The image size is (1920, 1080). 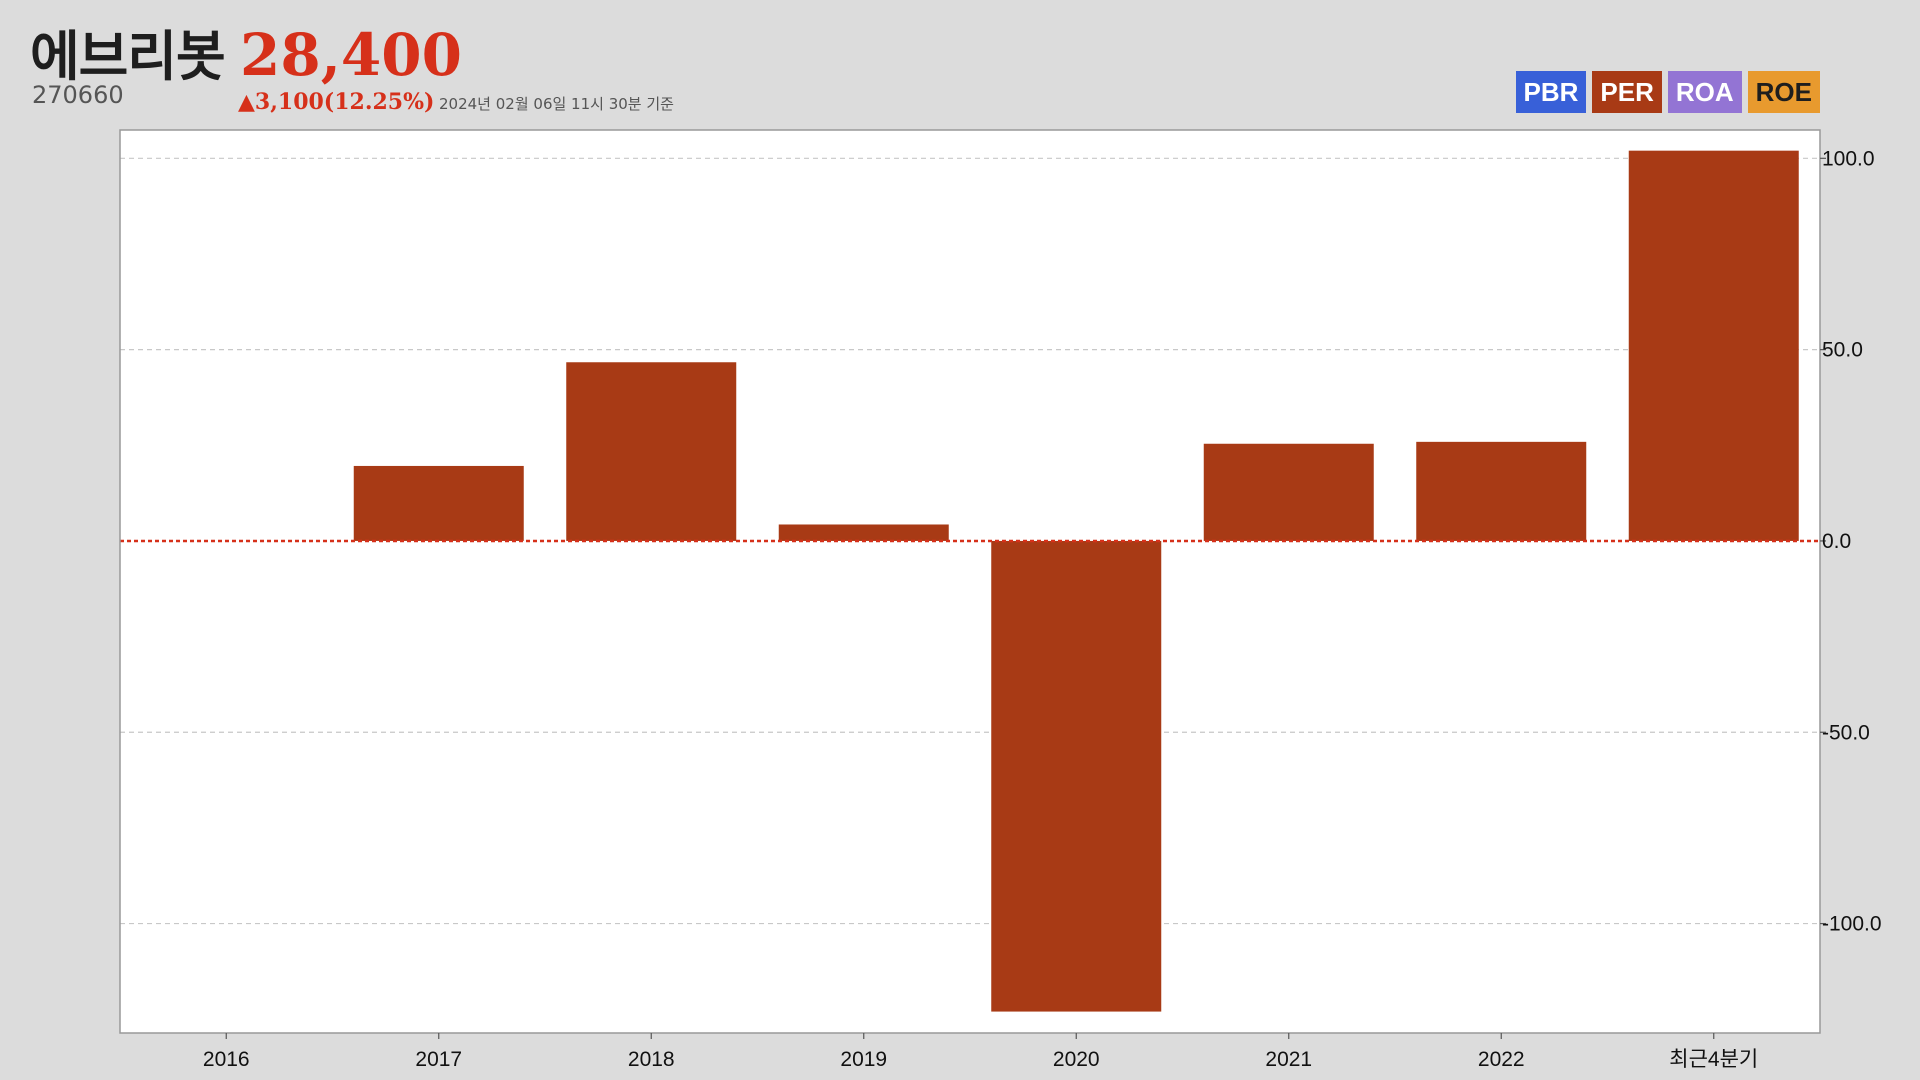 I want to click on tab-roa: ROA, so click(x=1704, y=92).